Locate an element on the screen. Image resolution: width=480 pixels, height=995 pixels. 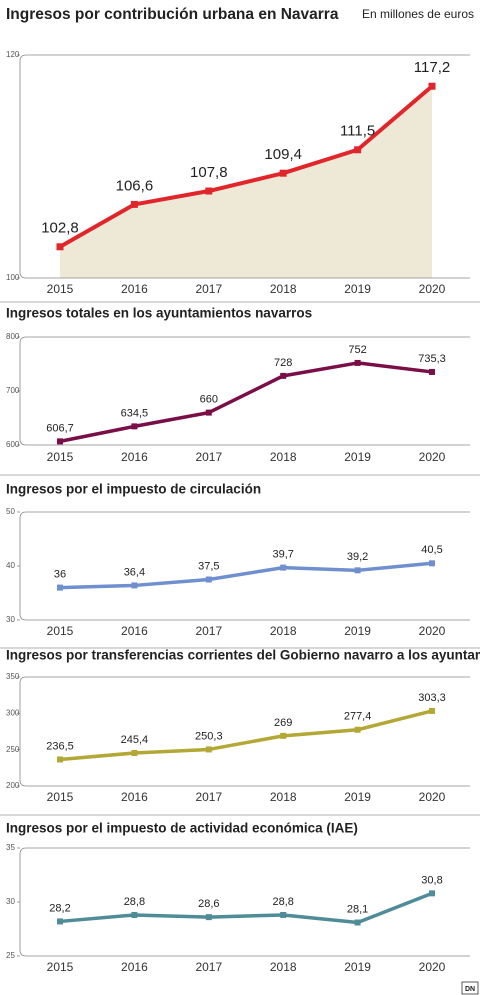
y-tick-label: 50 is located at coordinates (10, 511).